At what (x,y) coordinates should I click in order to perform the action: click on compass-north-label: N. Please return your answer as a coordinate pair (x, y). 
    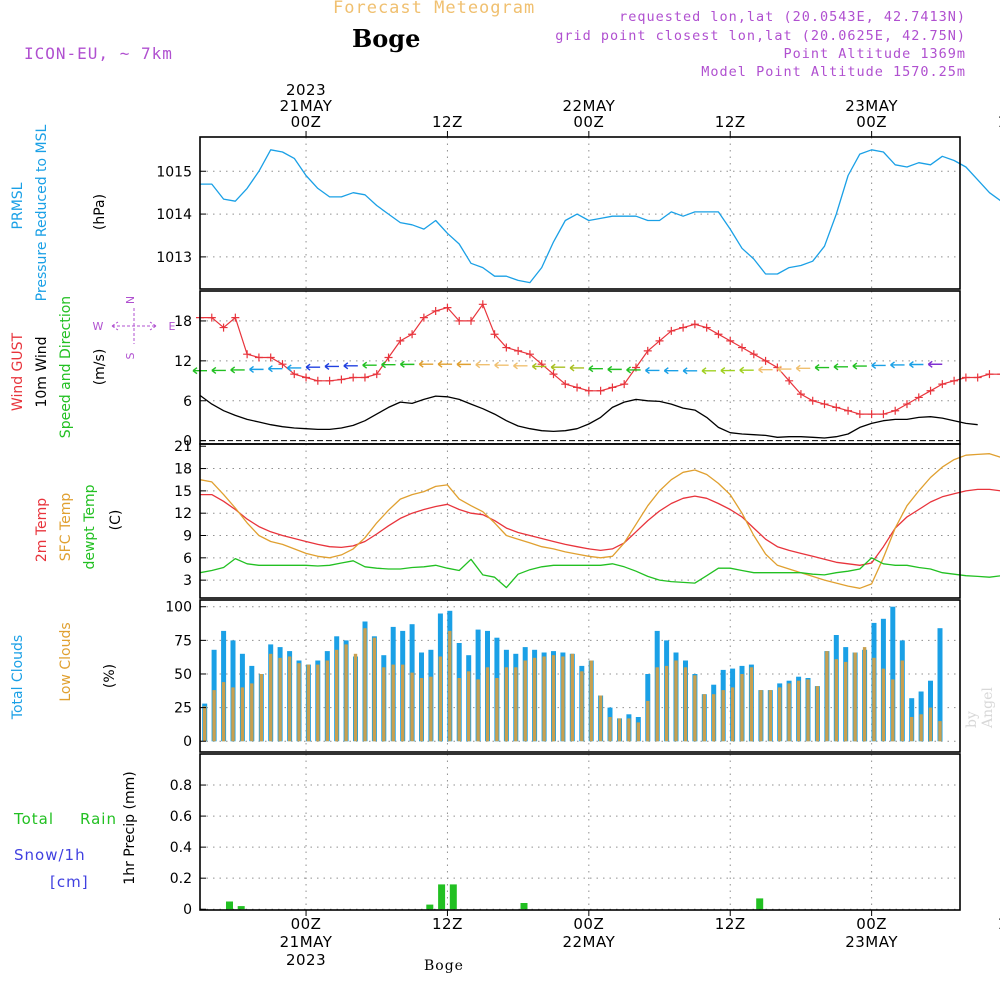
    Looking at the image, I should click on (130, 300).